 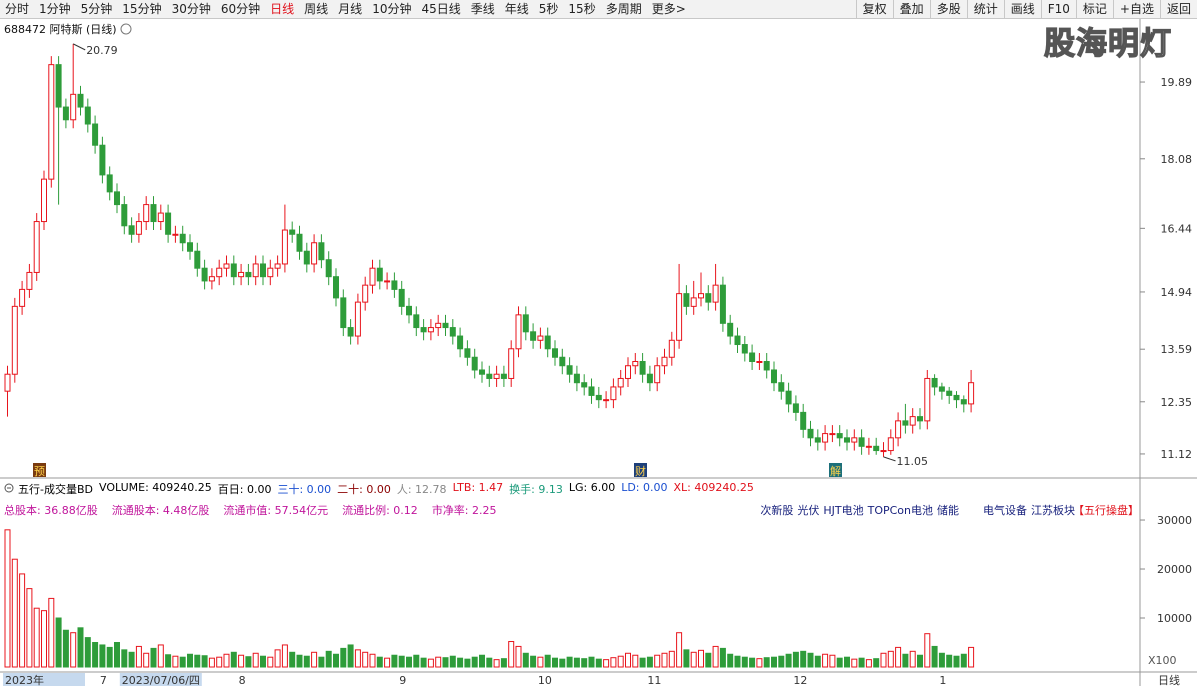 What do you see at coordinates (800, 680) in the screenshot?
I see `x-tick-label: 12` at bounding box center [800, 680].